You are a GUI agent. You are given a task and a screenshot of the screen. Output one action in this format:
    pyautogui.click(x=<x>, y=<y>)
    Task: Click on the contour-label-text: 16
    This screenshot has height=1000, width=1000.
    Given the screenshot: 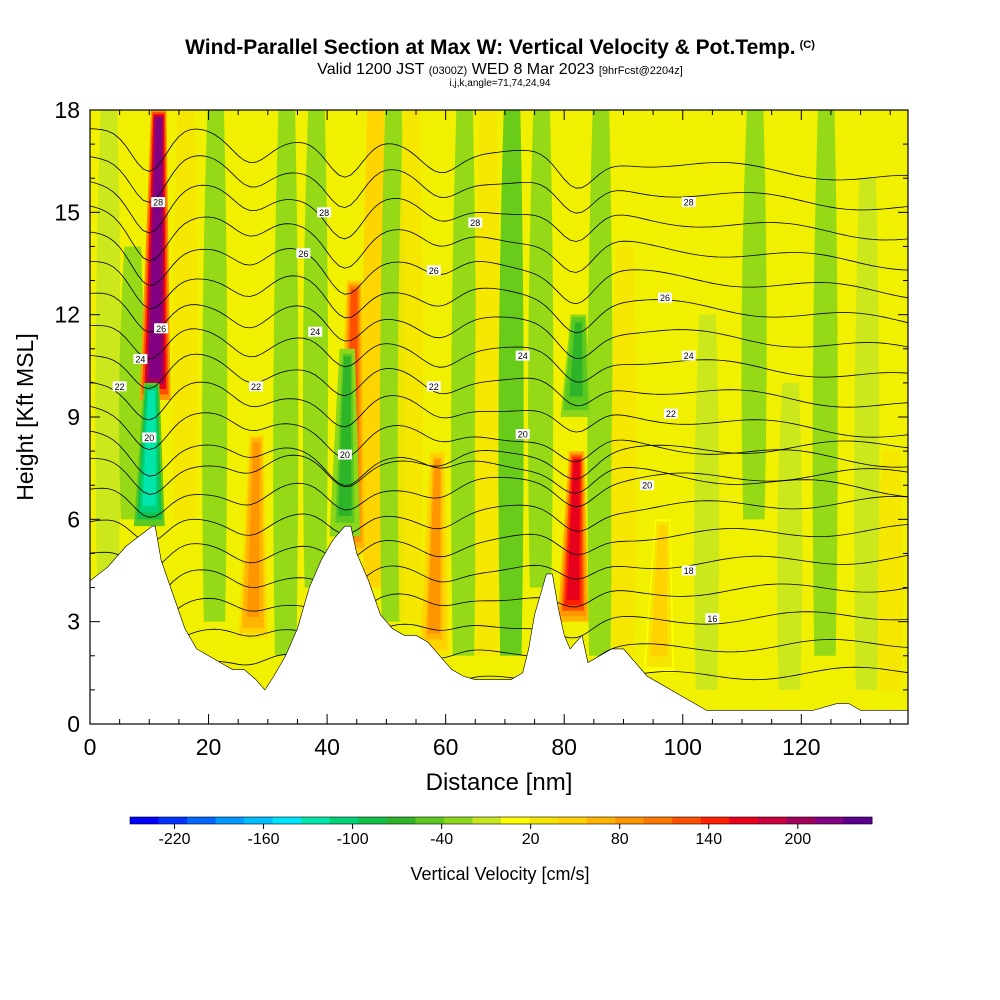 What is the action you would take?
    pyautogui.click(x=712, y=619)
    